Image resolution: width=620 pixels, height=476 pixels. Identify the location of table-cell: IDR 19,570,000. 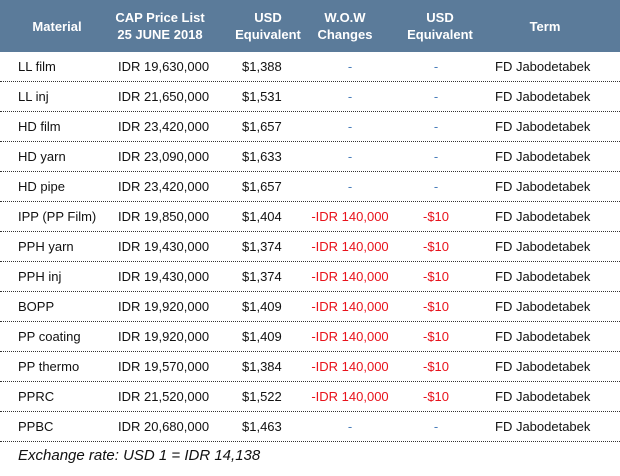
(164, 366).